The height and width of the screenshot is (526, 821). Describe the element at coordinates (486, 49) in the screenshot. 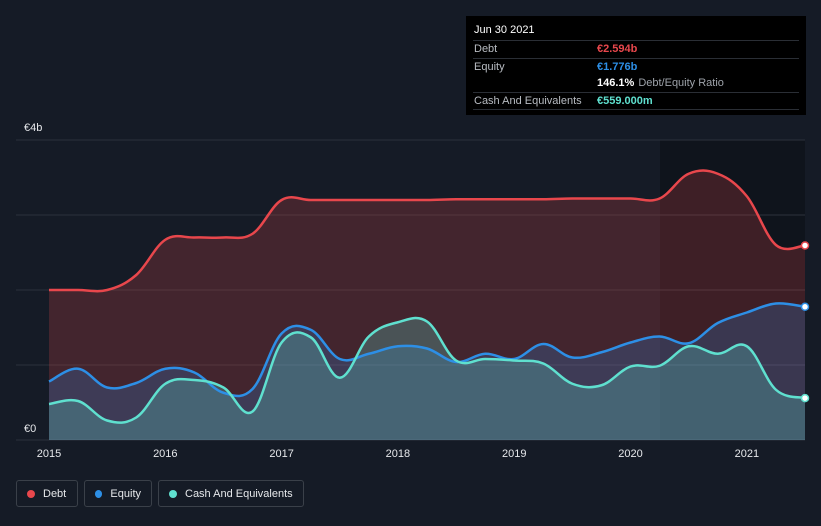

I see `tooltip-label: Debt` at that location.